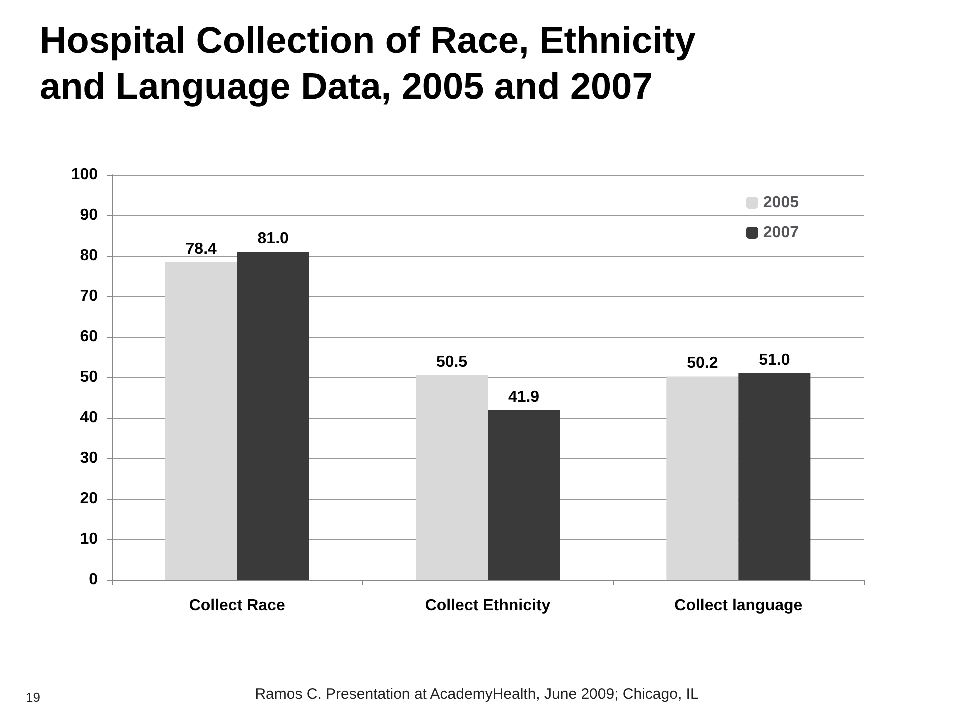 This screenshot has width=954, height=721. I want to click on y-tick-label: 60, so click(89, 337).